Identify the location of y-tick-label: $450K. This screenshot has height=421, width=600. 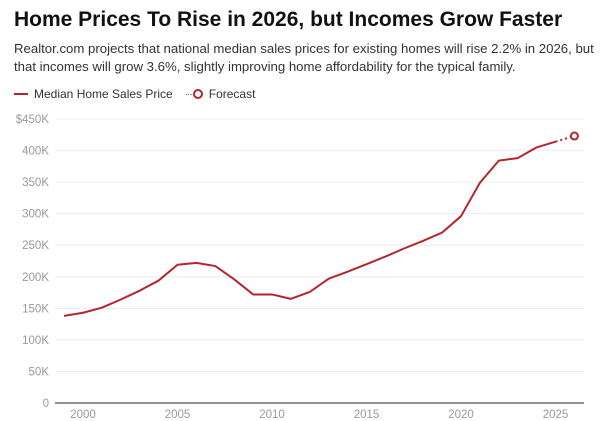
(33, 120).